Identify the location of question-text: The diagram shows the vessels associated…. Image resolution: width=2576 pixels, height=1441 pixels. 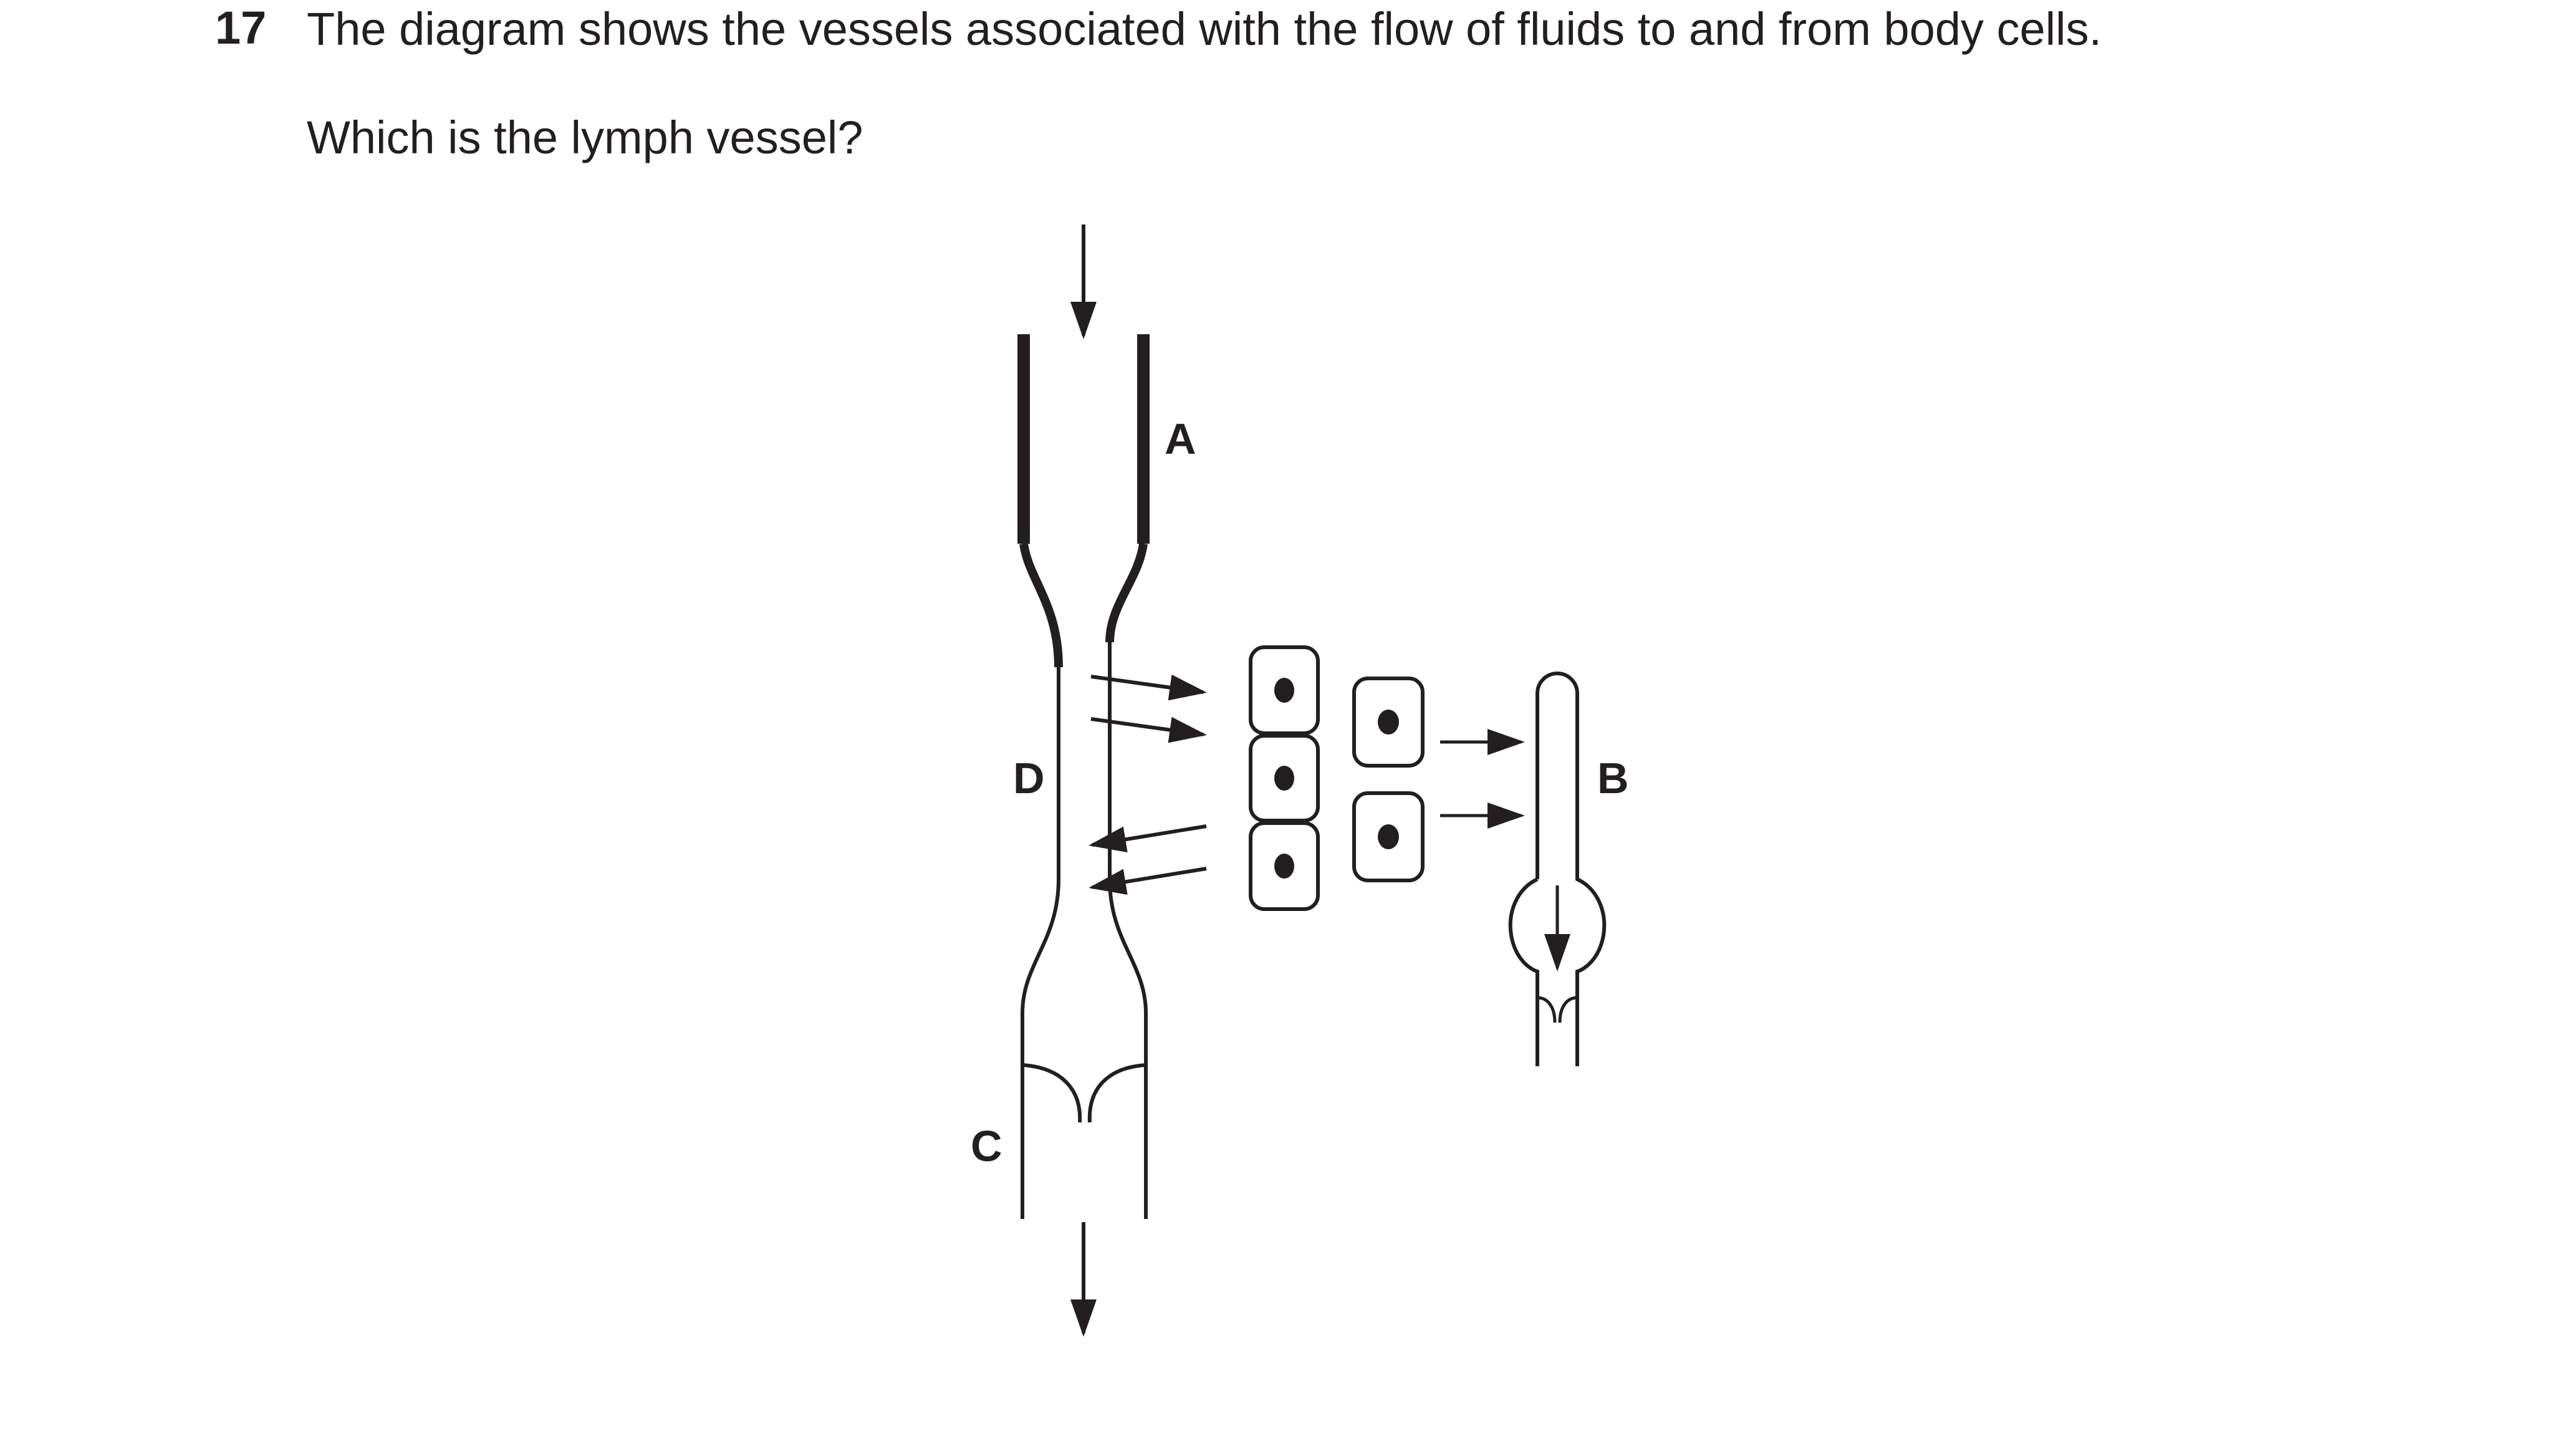
(1204, 29).